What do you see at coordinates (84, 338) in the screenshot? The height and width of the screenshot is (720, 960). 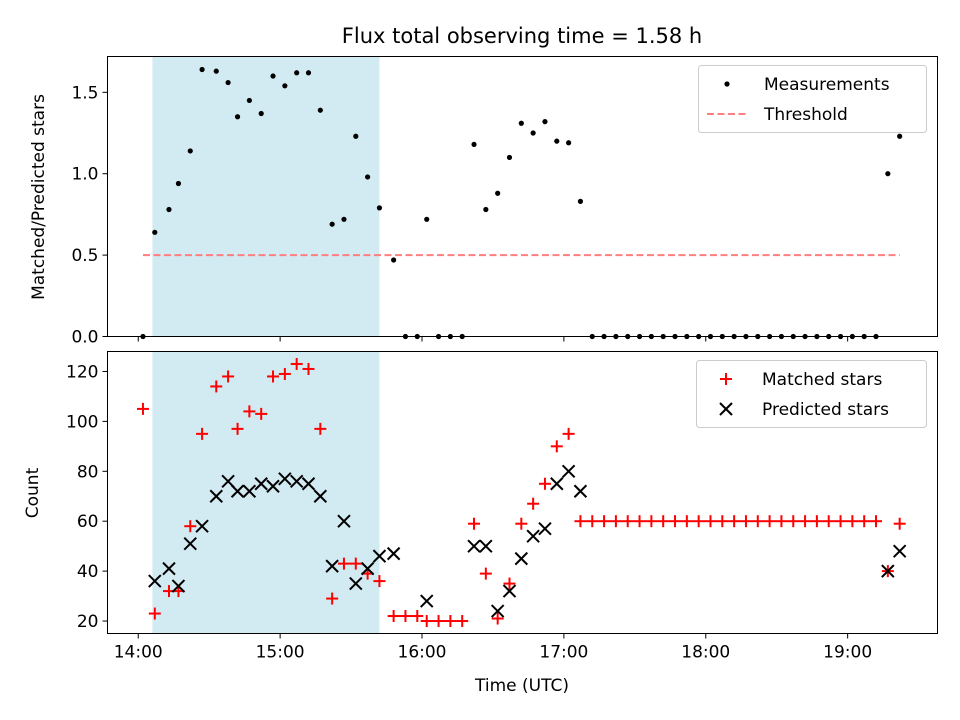 I see `top-ytick-label: 0.0` at bounding box center [84, 338].